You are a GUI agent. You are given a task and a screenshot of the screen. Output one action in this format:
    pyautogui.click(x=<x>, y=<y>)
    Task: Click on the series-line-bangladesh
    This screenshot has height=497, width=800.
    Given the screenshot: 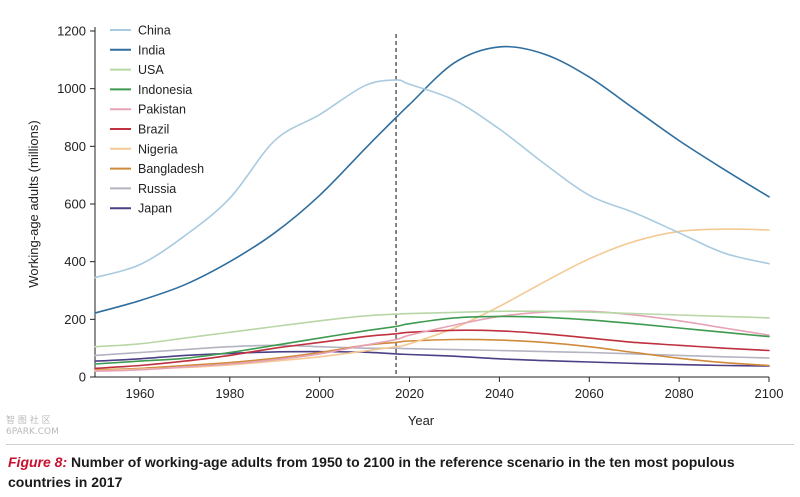 What is the action you would take?
    pyautogui.click(x=432, y=354)
    